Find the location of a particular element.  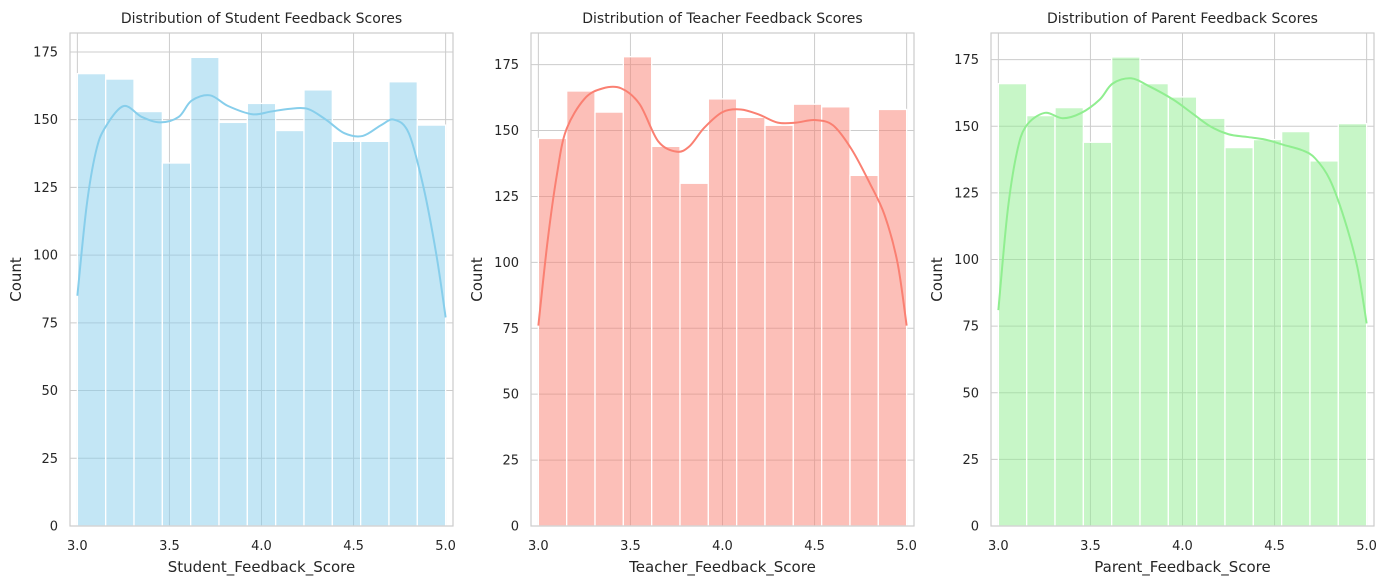

parent-kde-curve is located at coordinates (1182, 200).